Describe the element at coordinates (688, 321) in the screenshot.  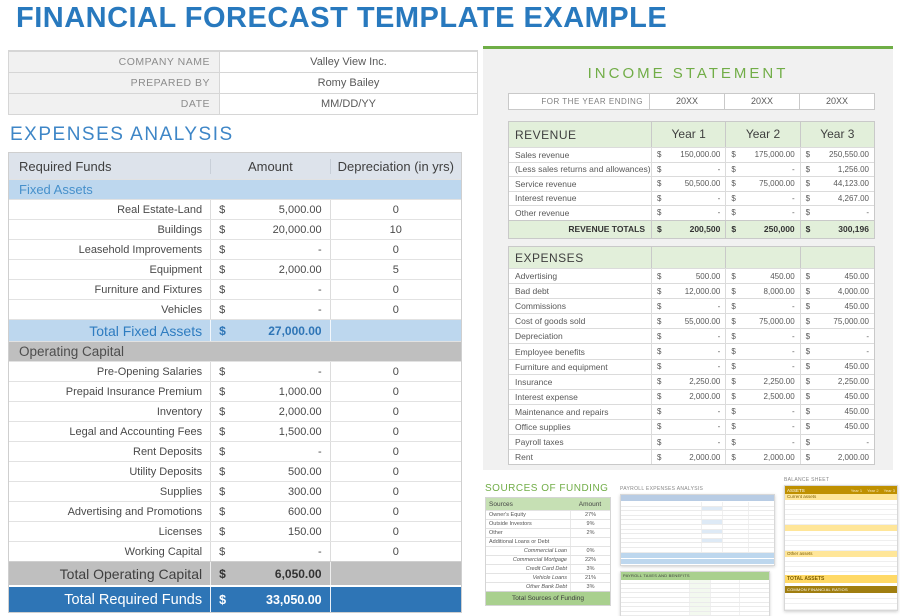
I see `year1-cell: $55,000.00` at that location.